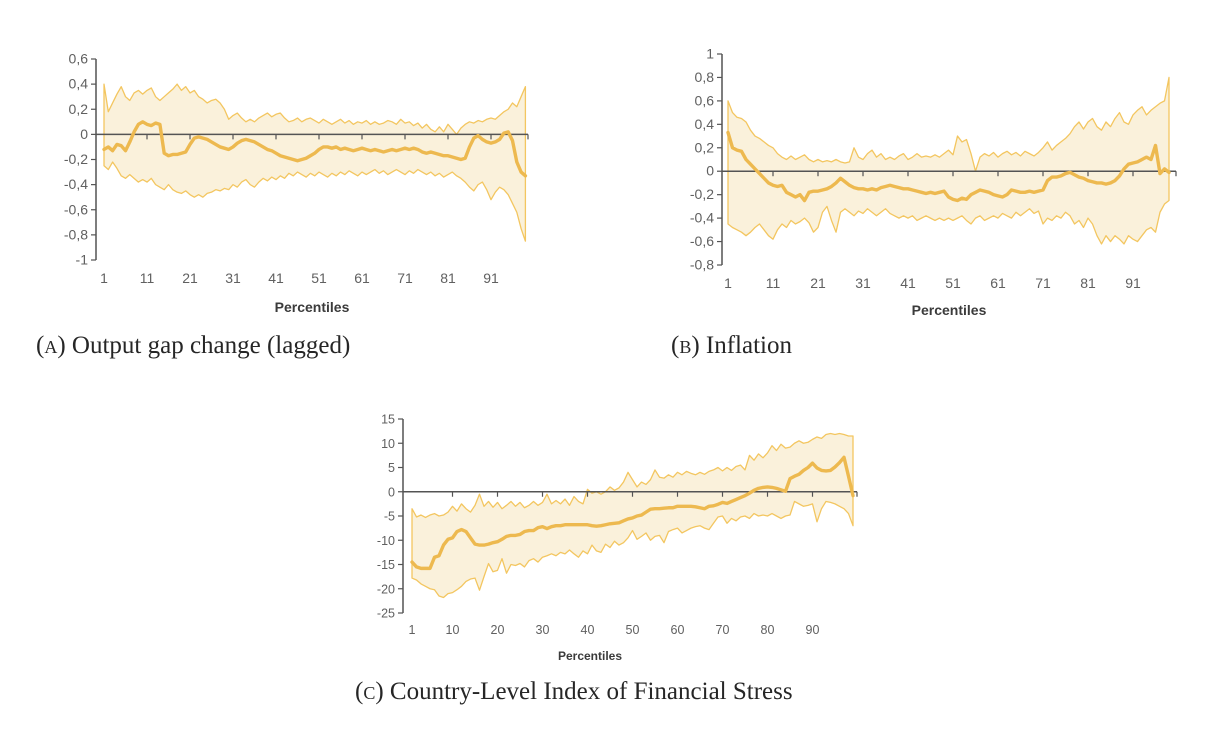 Image resolution: width=1218 pixels, height=745 pixels. I want to click on x-tick-label: 30, so click(543, 630).